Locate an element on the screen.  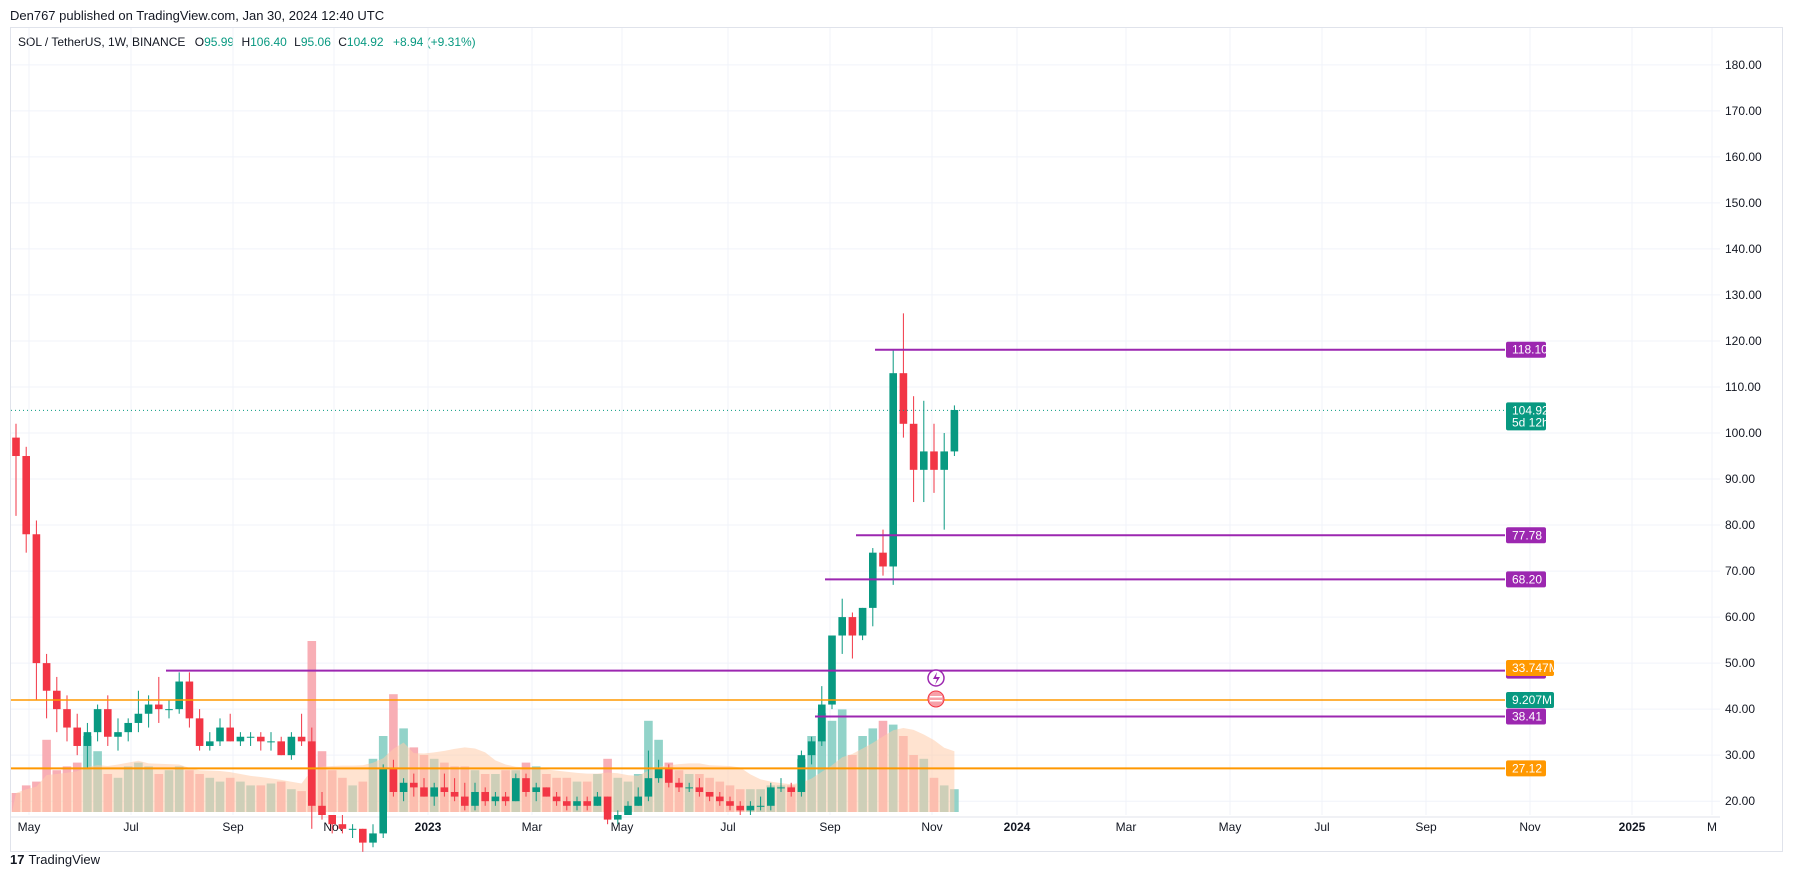
time-tick-label: 2025 is located at coordinates (1632, 827).